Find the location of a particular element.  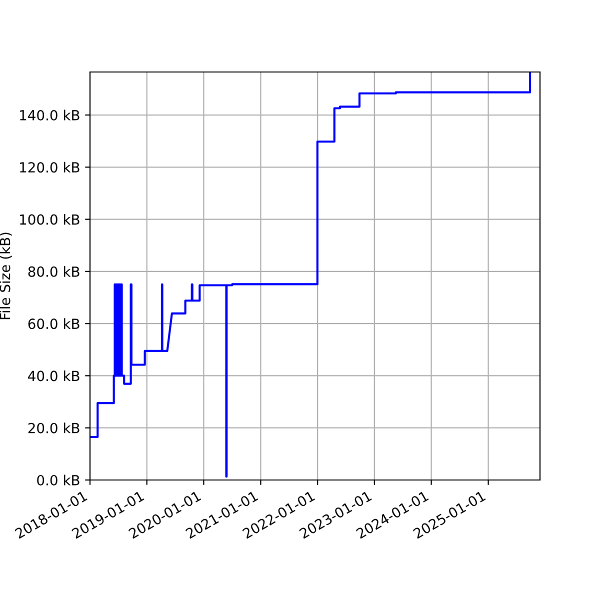

y-tick-label: 40.0 kB is located at coordinates (54, 376).